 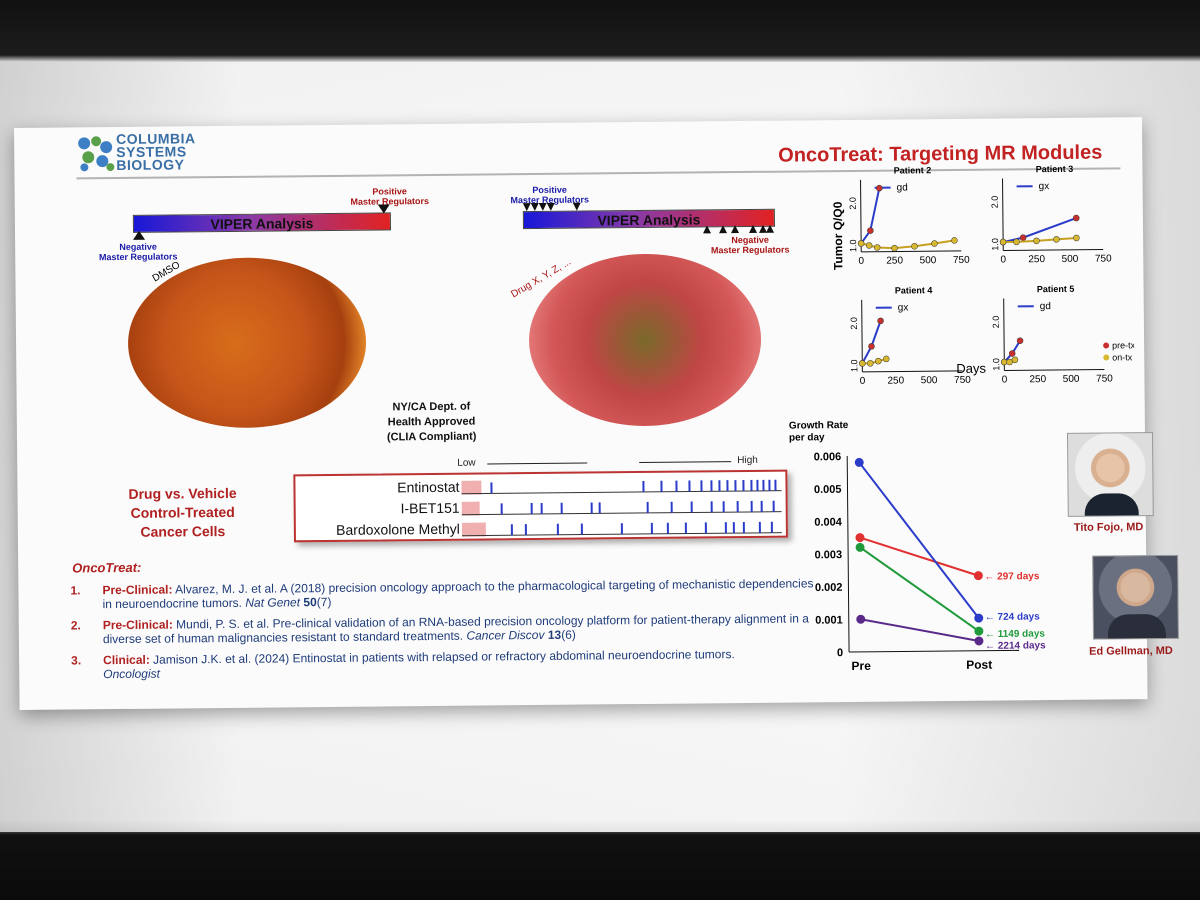 What do you see at coordinates (1055, 169) in the screenshot?
I see `panel-title: Patient 3` at bounding box center [1055, 169].